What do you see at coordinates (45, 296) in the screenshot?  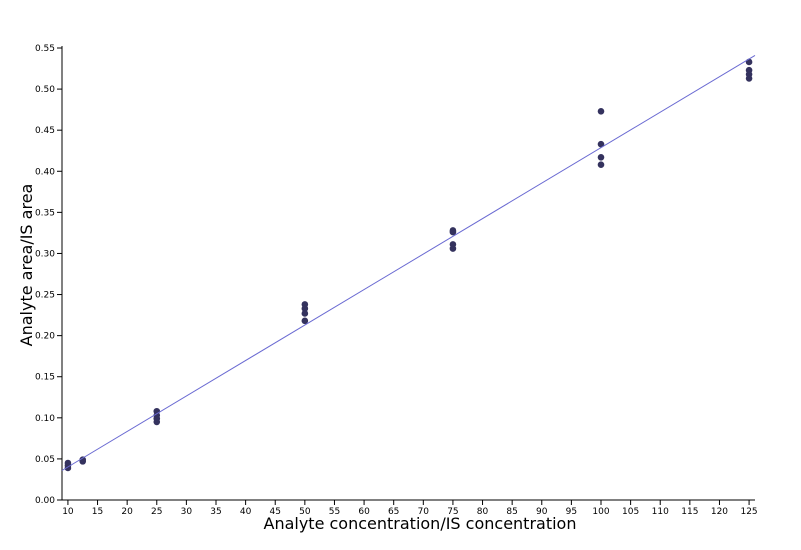 I see `y-tick-label: 0.25` at bounding box center [45, 296].